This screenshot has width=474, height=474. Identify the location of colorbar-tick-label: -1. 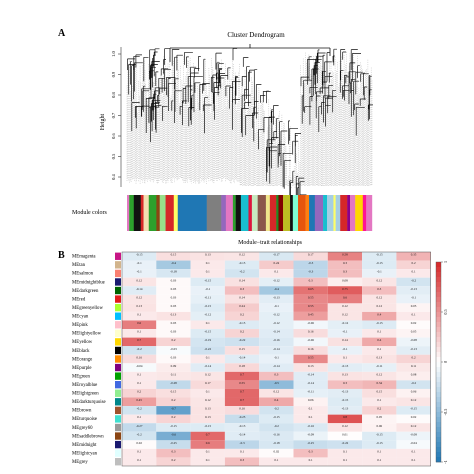
(445, 462).